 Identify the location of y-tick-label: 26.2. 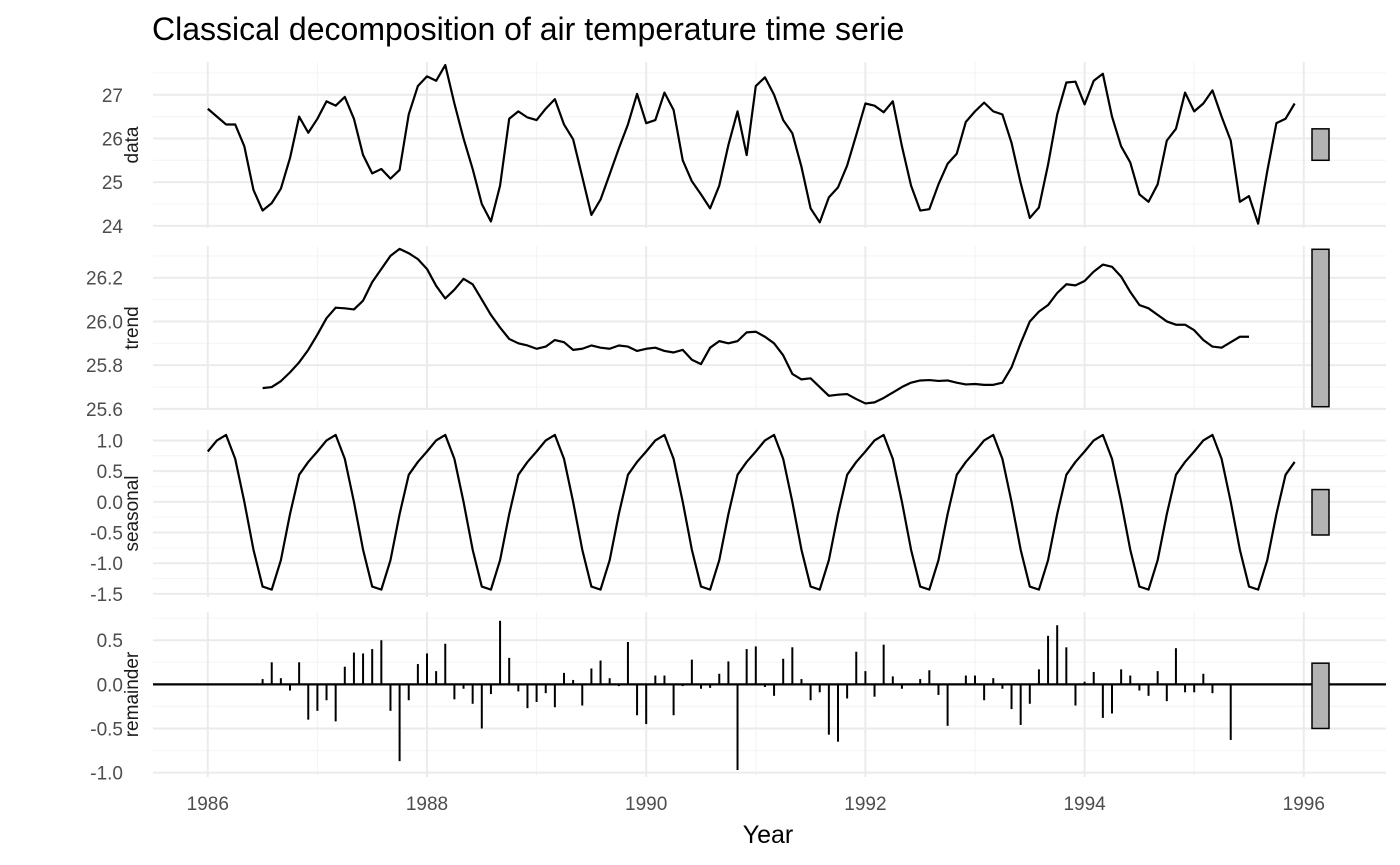
(104, 279).